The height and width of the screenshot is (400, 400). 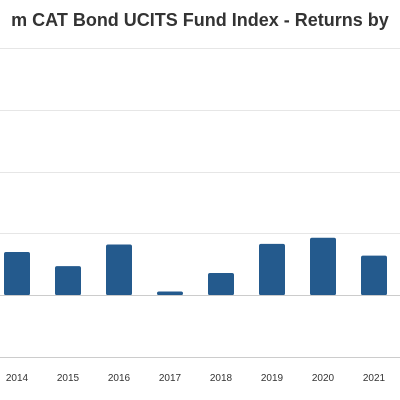 What do you see at coordinates (119, 378) in the screenshot?
I see `x-tick-label: 2016` at bounding box center [119, 378].